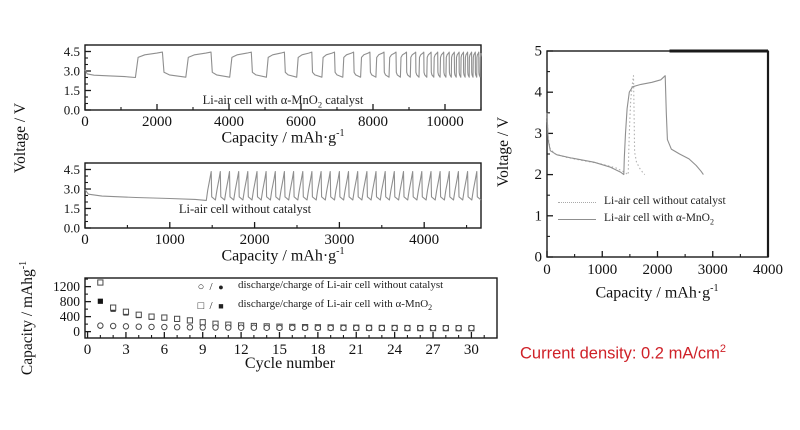 This screenshot has width=800, height=430. I want to click on y-tick-label: 0, so click(539, 258).